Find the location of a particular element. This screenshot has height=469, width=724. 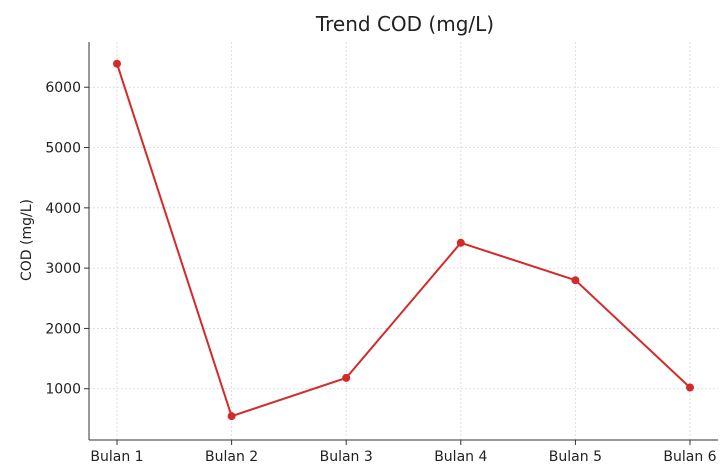

y-tick-label: 2000 is located at coordinates (63, 329).